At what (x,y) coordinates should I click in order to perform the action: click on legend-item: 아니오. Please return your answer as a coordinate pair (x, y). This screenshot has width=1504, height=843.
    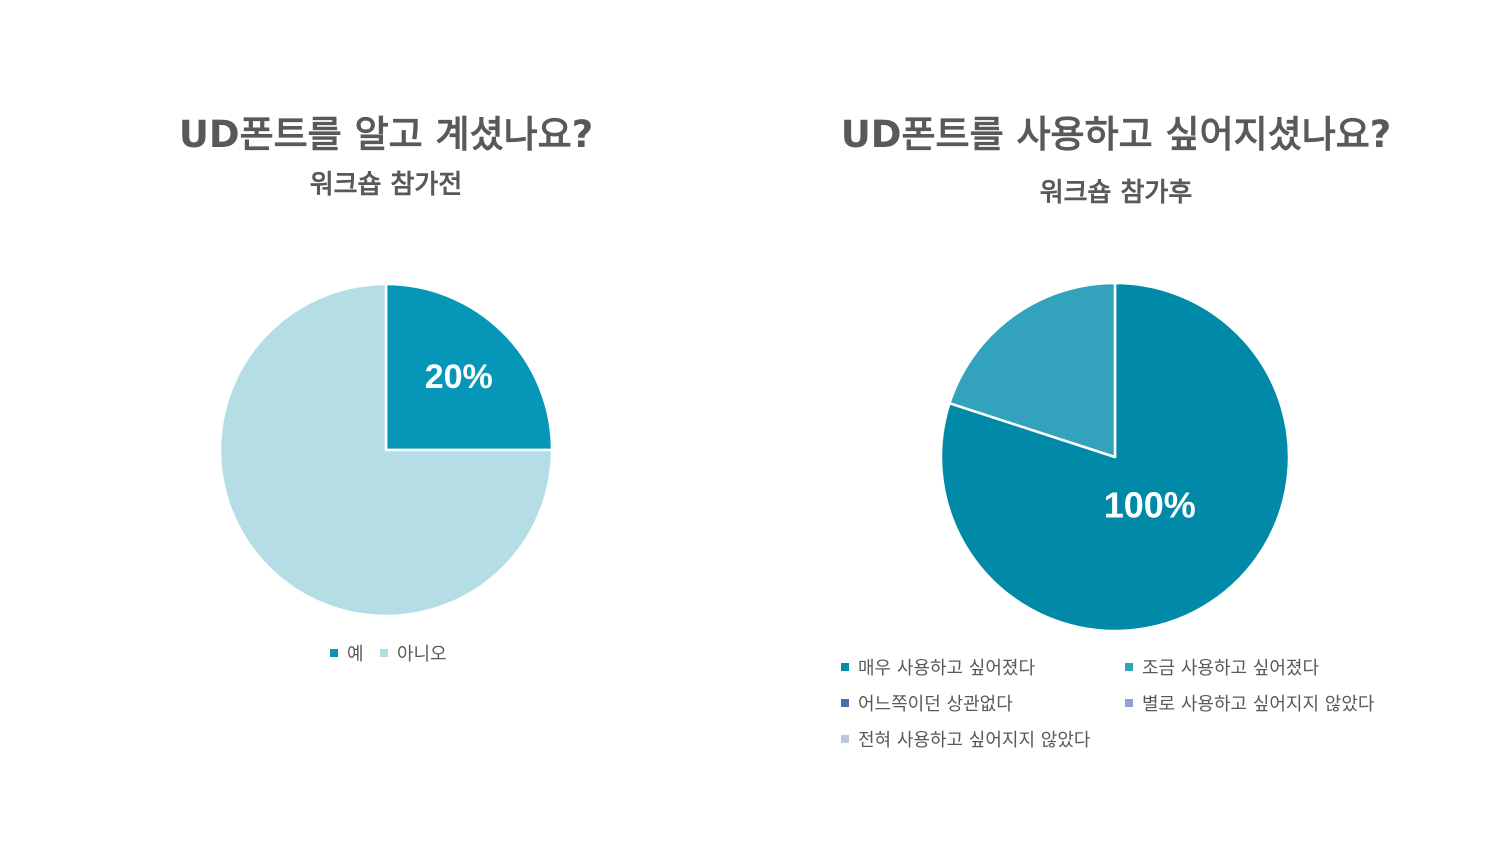
    Looking at the image, I should click on (413, 653).